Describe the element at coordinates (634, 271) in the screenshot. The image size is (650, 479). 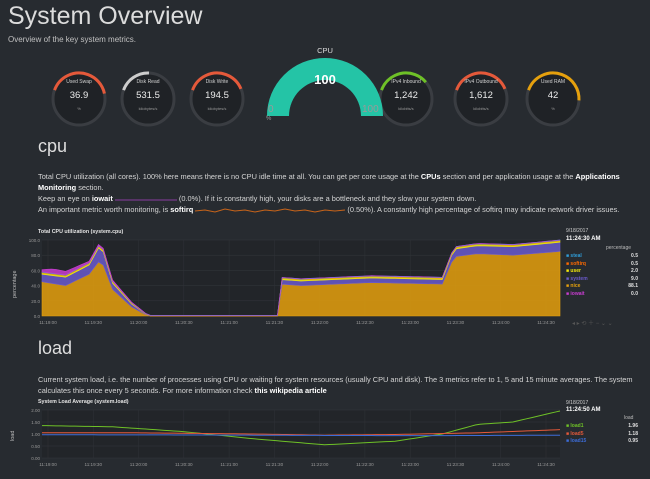
I see `legend-value: 2.0` at that location.